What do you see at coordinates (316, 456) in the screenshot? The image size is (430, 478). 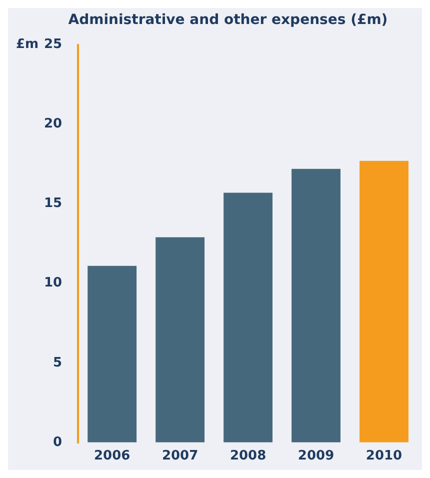 I see `x-tick-label: 2009` at bounding box center [316, 456].